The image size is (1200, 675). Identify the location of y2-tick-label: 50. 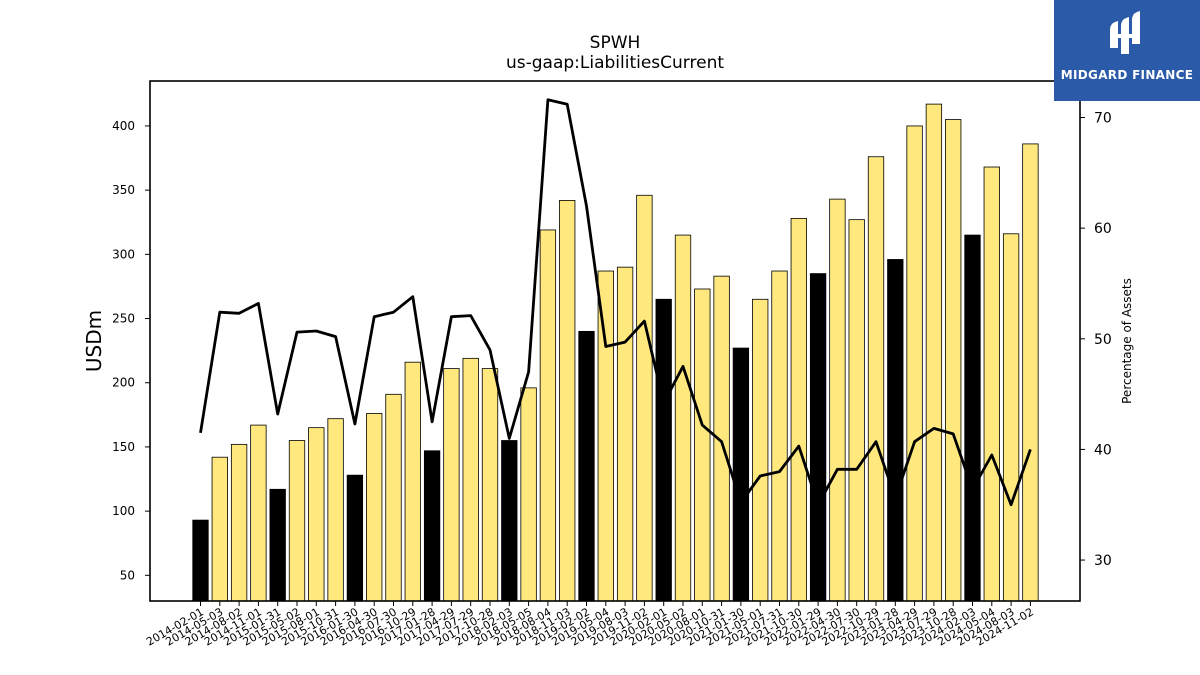
(1103, 340).